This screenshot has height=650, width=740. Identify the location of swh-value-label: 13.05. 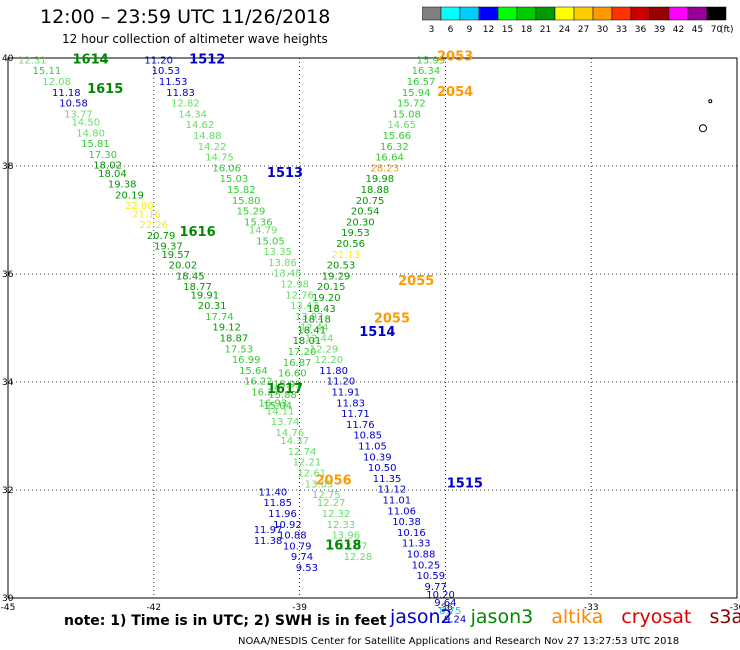
(319, 484).